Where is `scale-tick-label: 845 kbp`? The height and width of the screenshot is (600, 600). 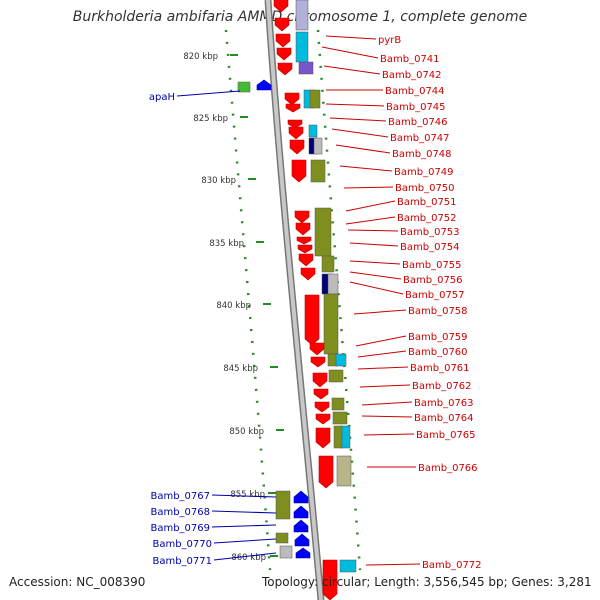 scale-tick-label: 845 kbp is located at coordinates (240, 369).